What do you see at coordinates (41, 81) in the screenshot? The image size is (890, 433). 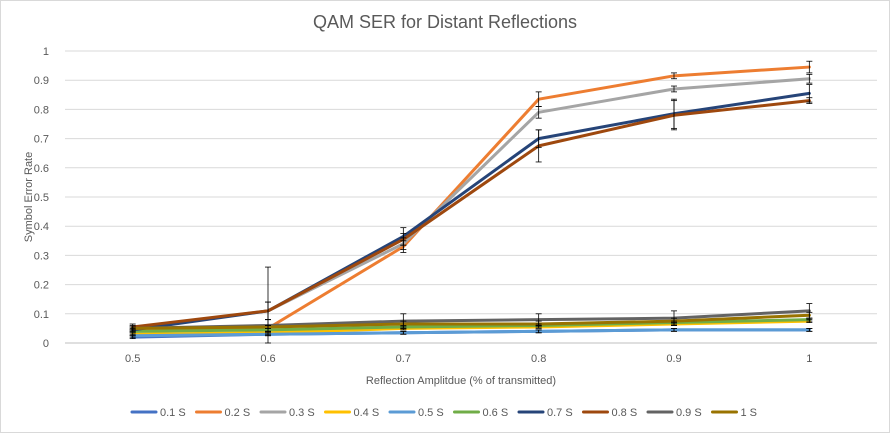 I see `y-tick-label: 0.9` at bounding box center [41, 81].